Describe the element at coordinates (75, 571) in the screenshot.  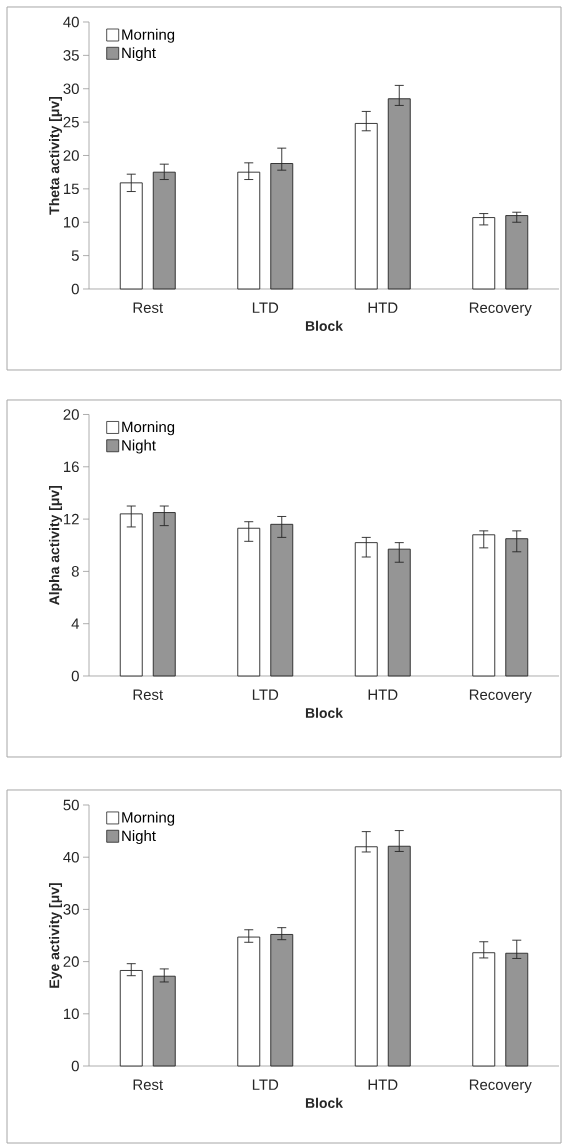
I see `y-tick-label: 8` at that location.